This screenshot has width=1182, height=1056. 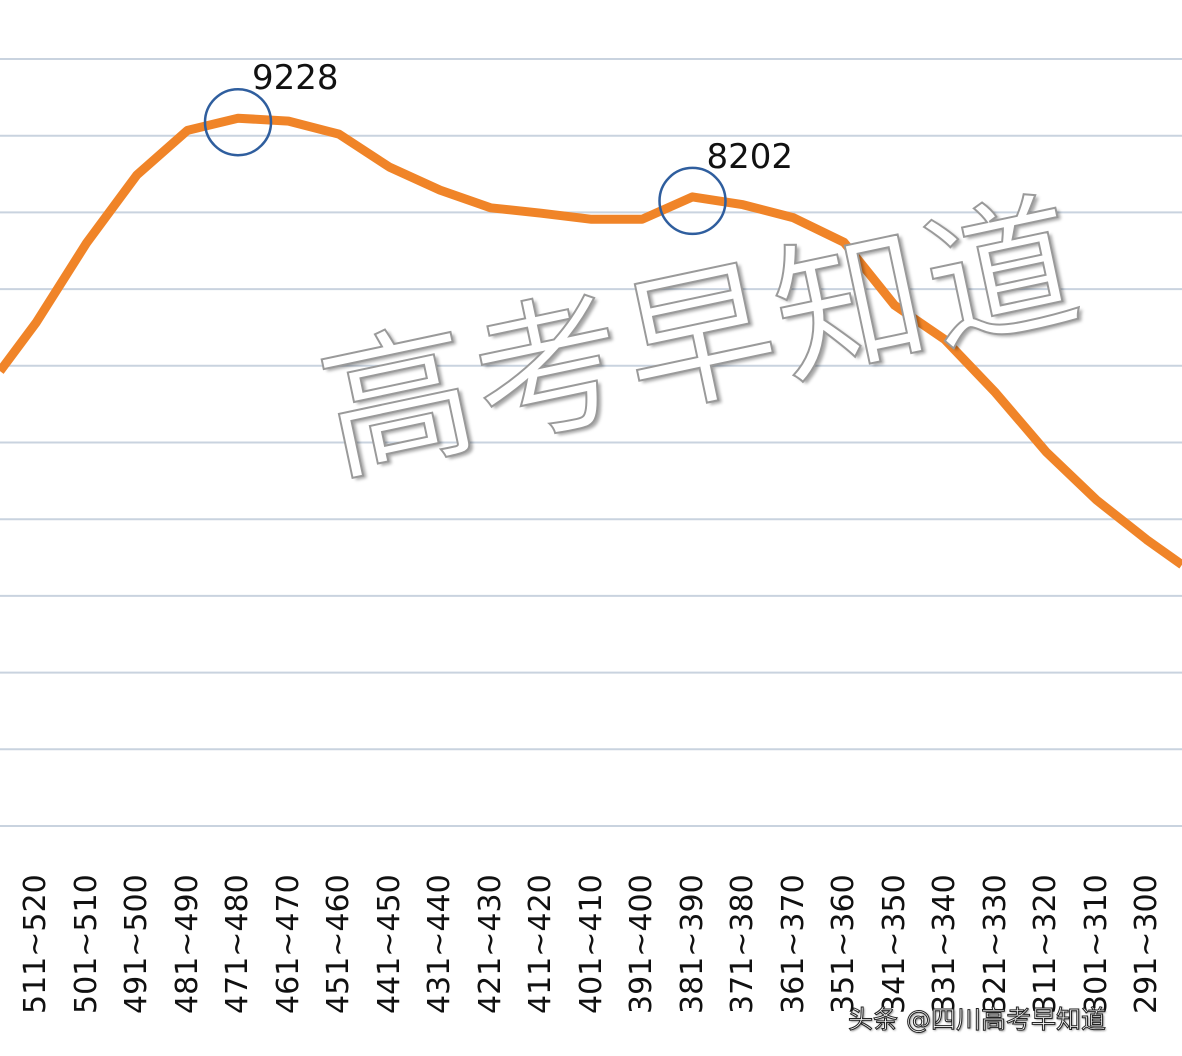 I want to click on x-tick-label: 491~500, so click(x=136, y=944).